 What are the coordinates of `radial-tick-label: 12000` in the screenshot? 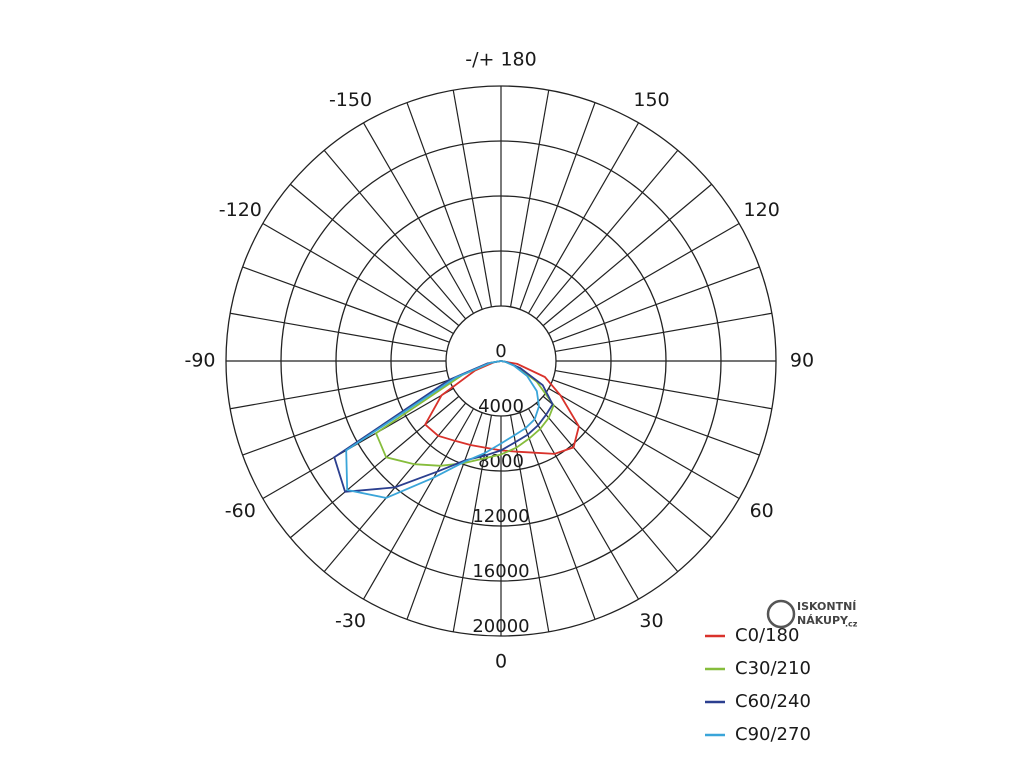 It's located at (500, 516).